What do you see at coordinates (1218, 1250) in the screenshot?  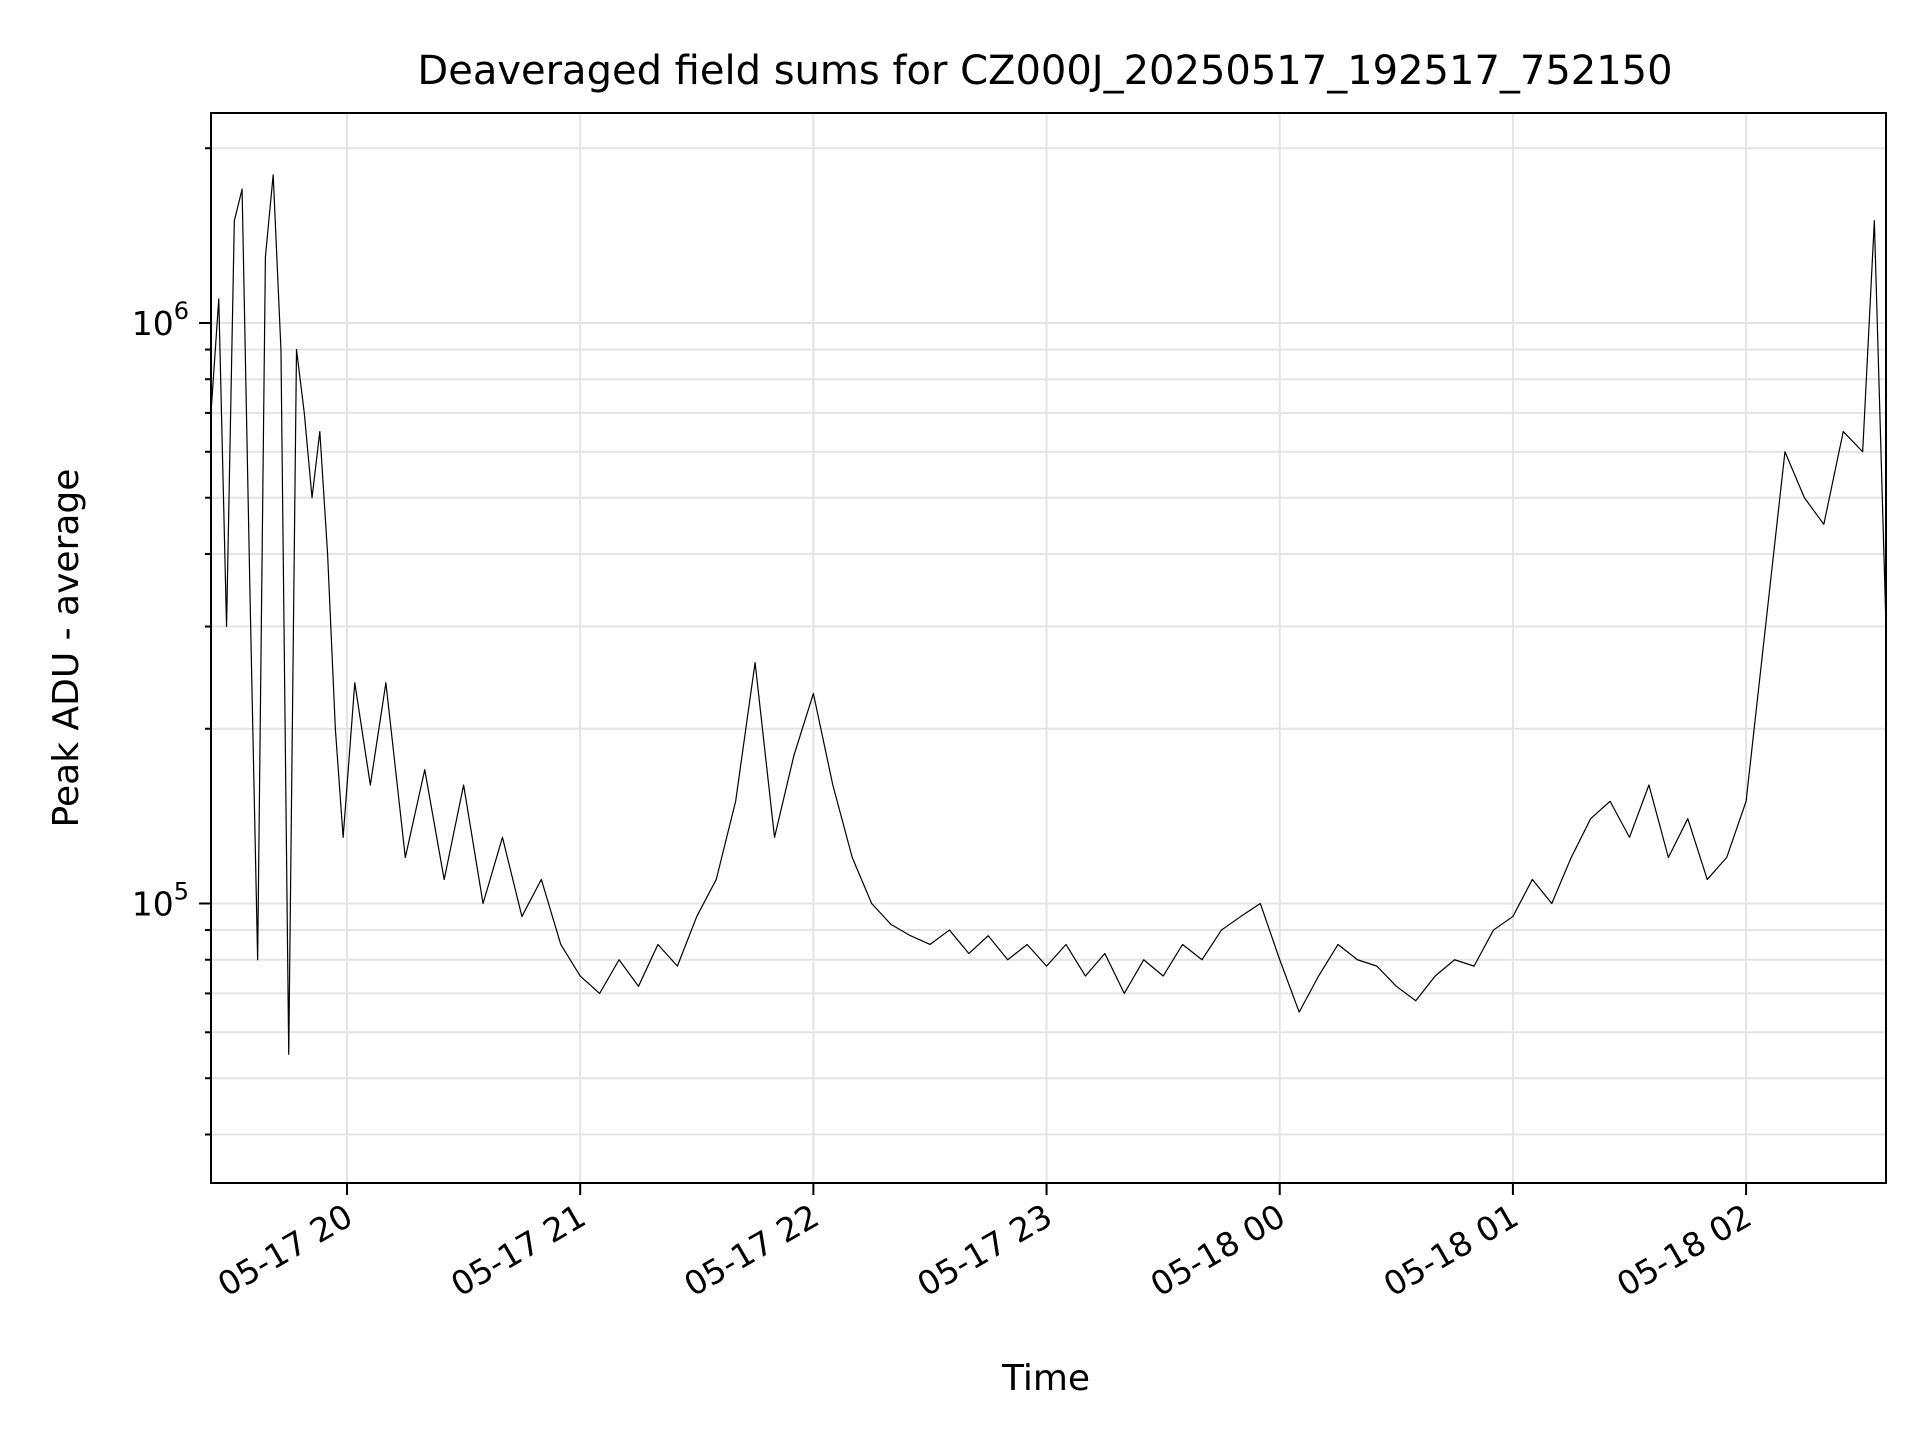 I see `x-tick-label: 05-18 00` at bounding box center [1218, 1250].